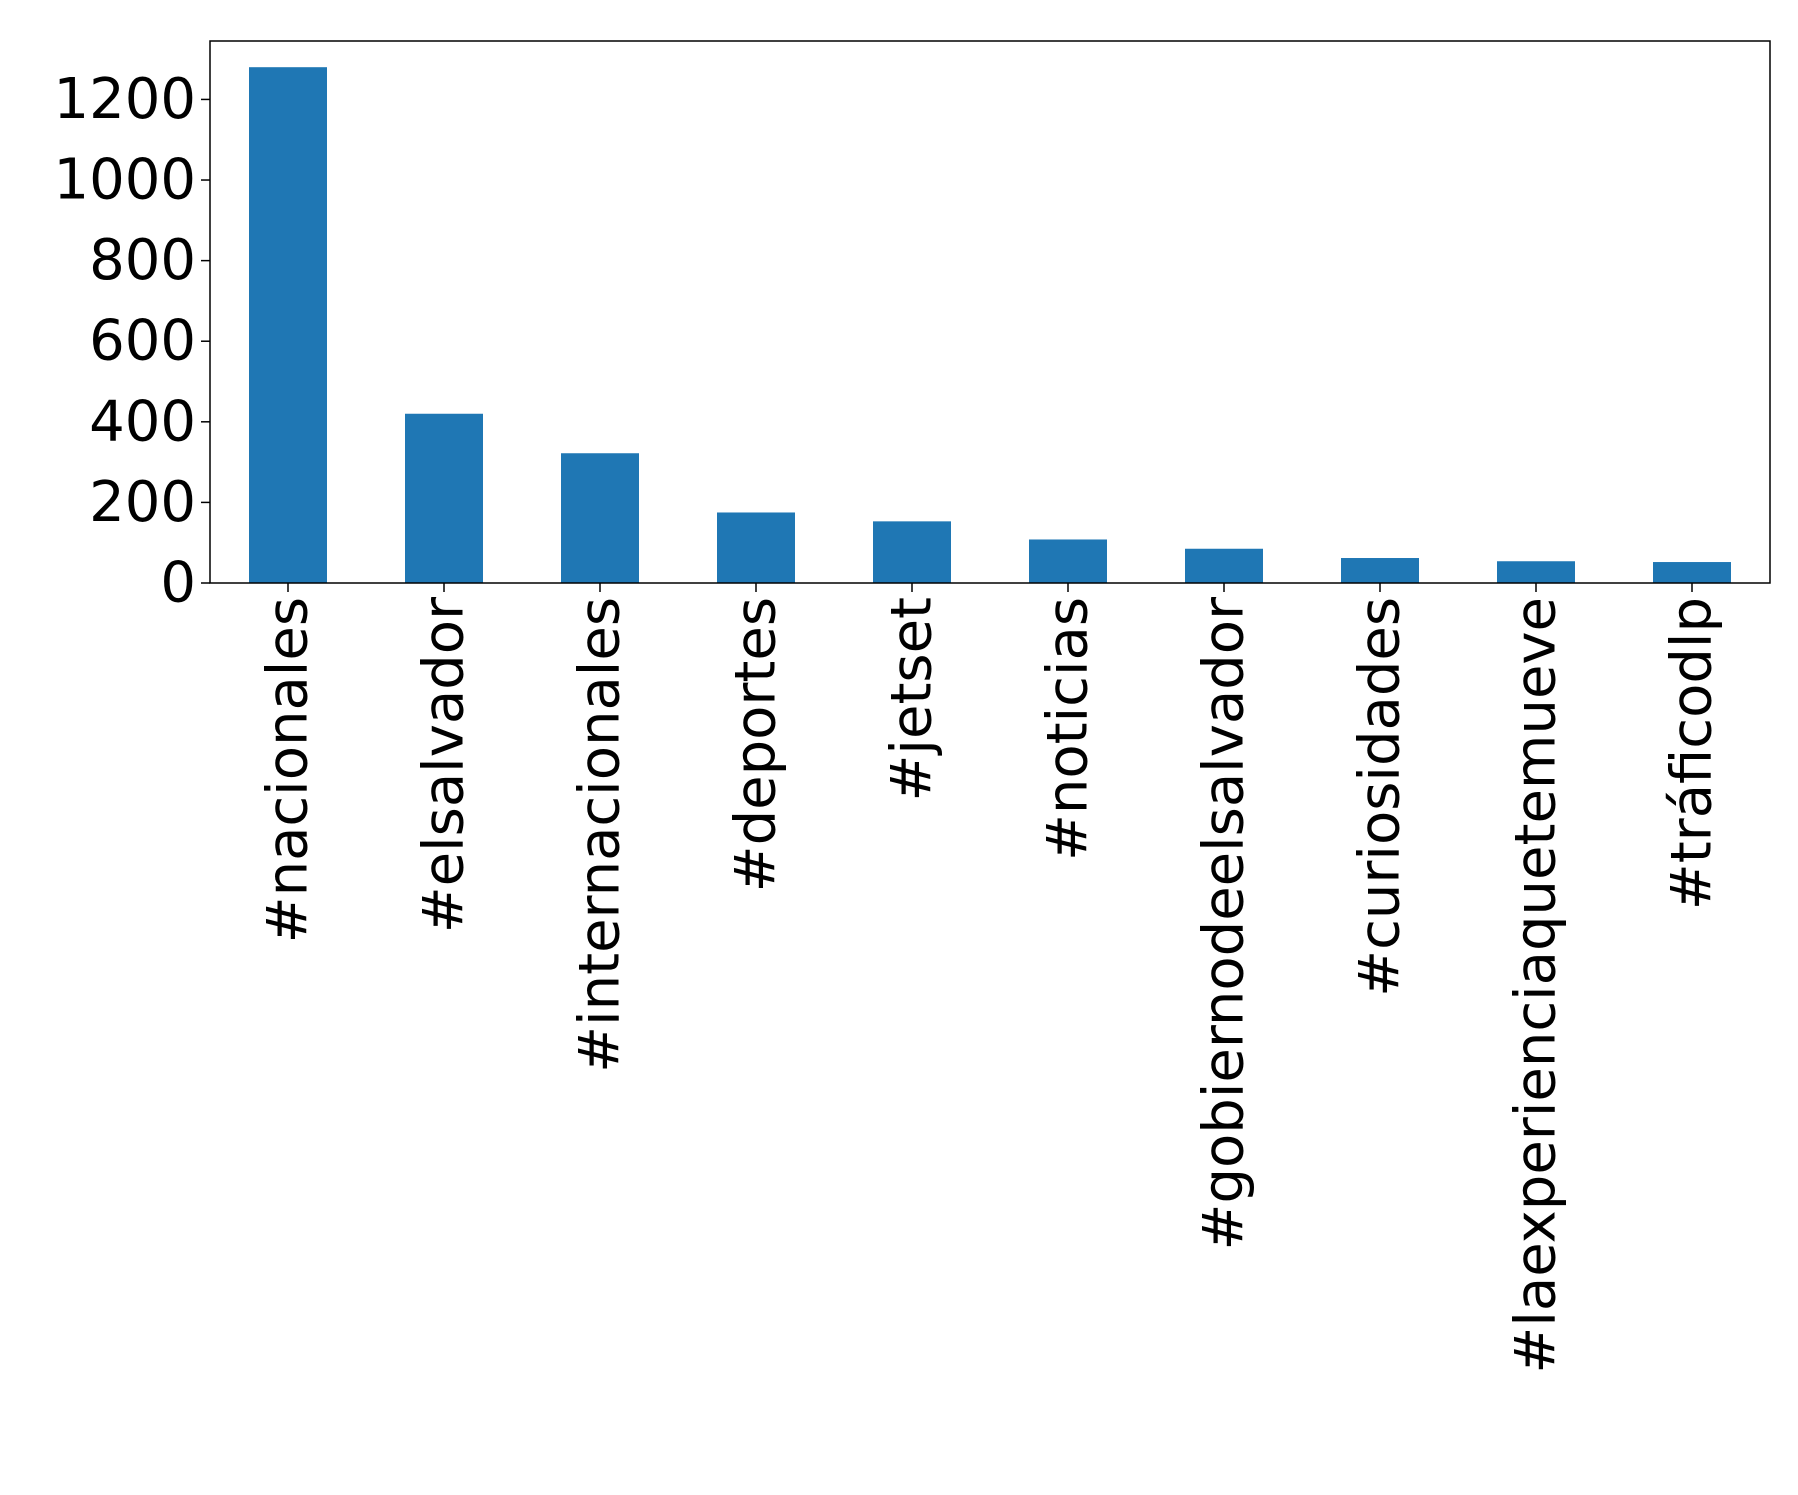 The height and width of the screenshot is (1495, 1798). I want to click on x-tick-label: #tráficodlp, so click(1692, 753).